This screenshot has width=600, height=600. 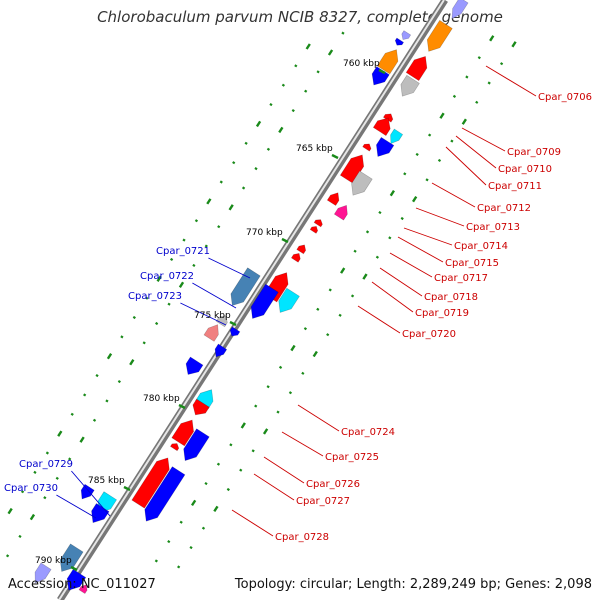 What do you see at coordinates (43, 573) in the screenshot?
I see `gene-lav-bottom` at bounding box center [43, 573].